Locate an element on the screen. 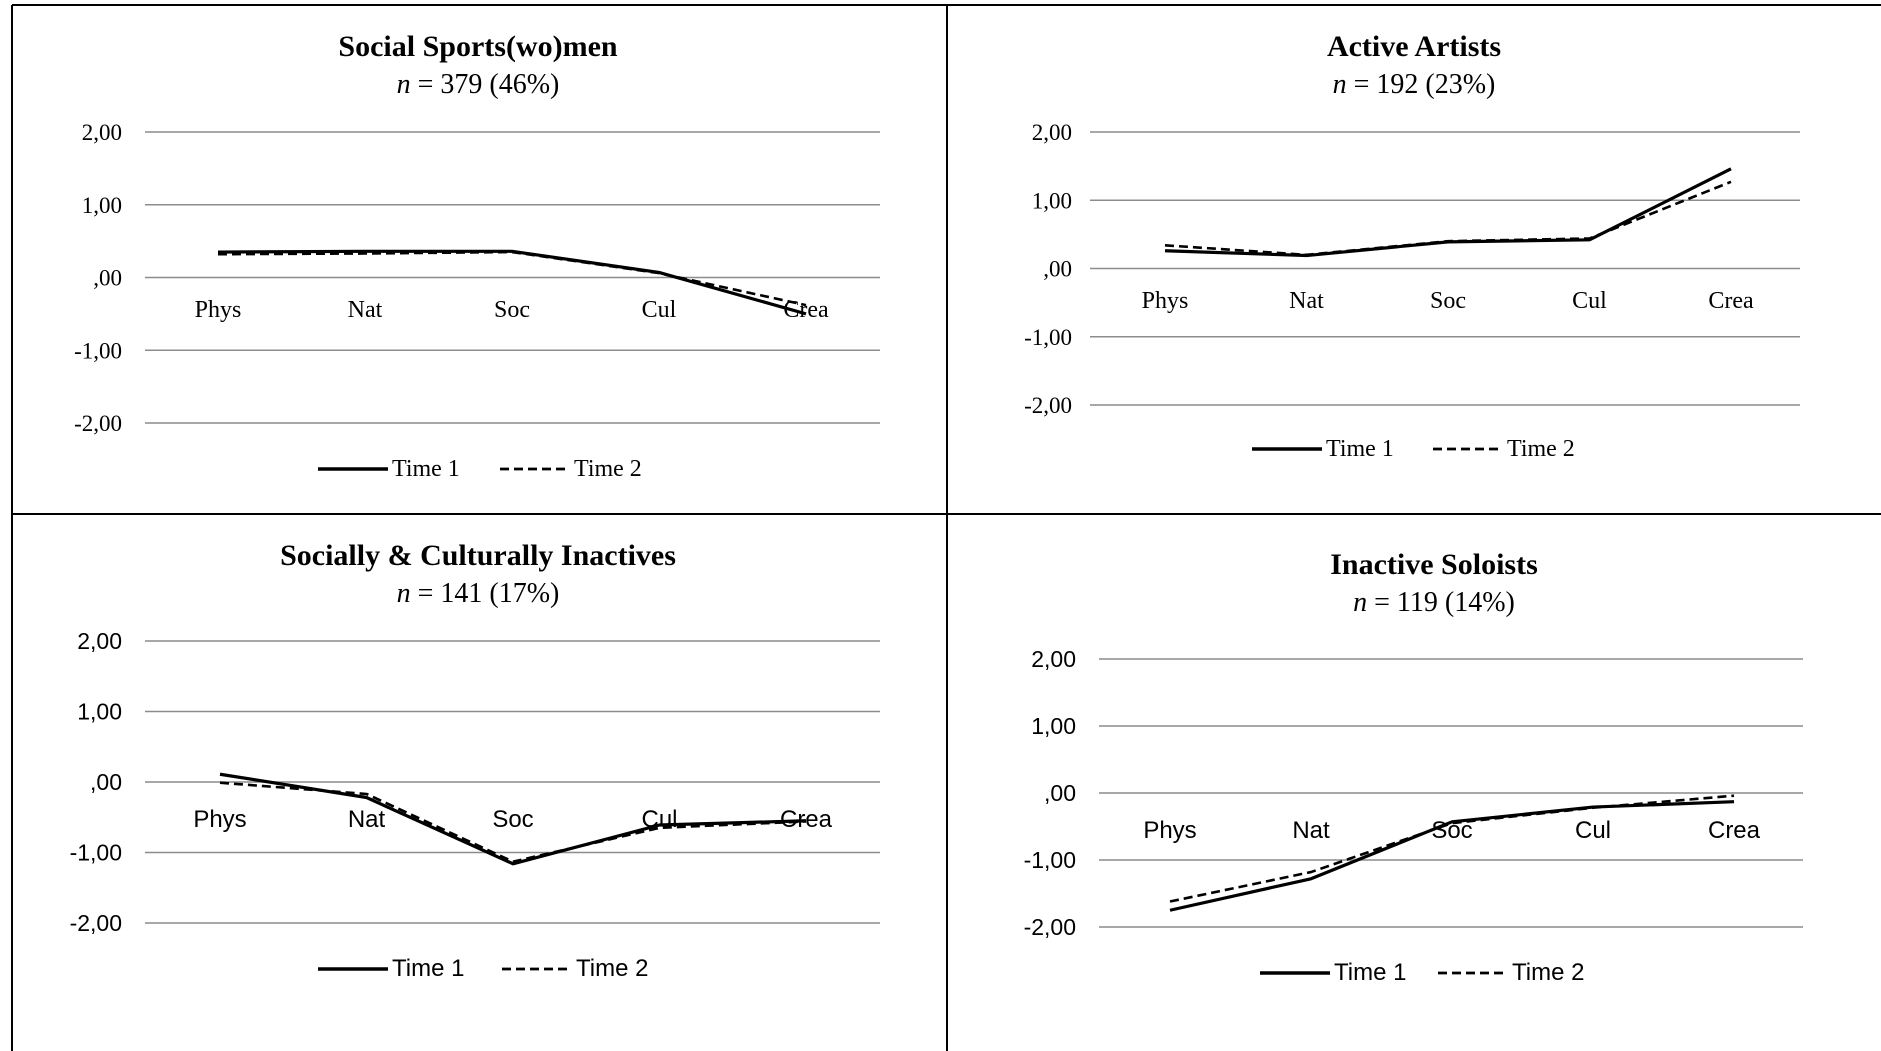  chart-title: Inactive Soloists is located at coordinates (1434, 564).